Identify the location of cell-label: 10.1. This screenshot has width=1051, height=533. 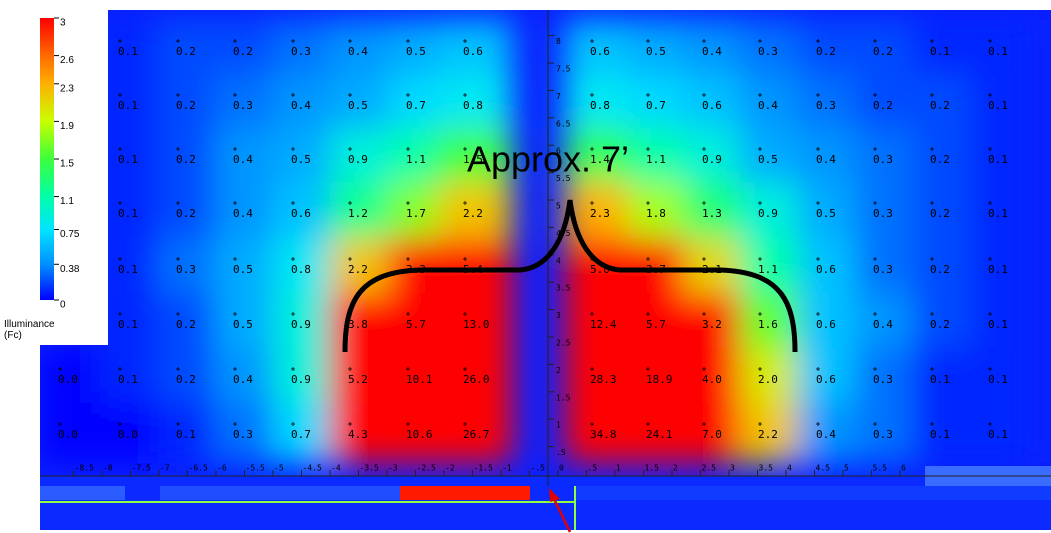
(419, 379).